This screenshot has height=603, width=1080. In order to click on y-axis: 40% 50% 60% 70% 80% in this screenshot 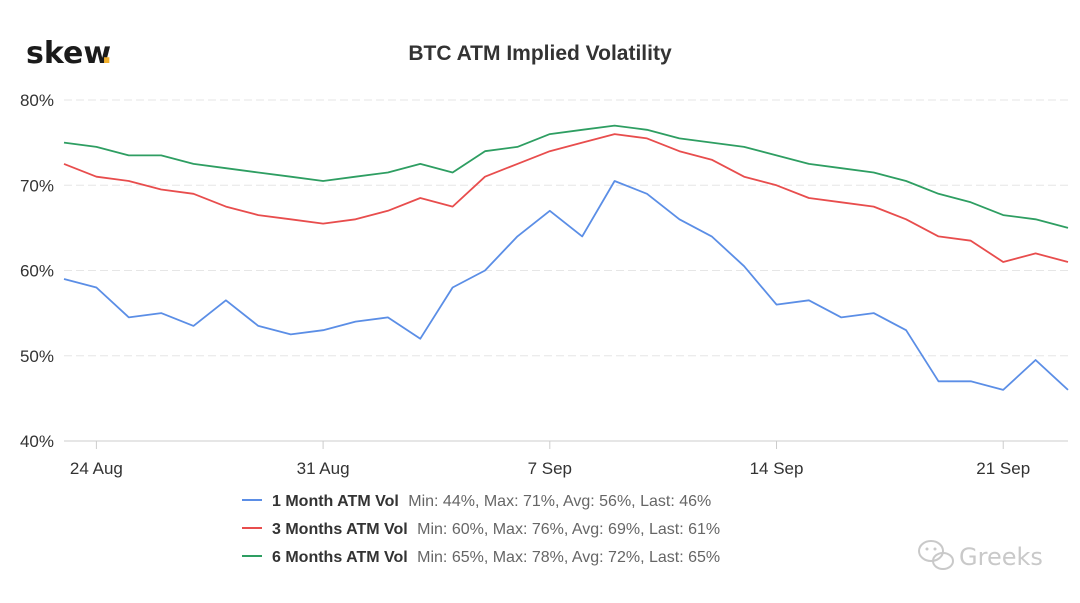, I will do `click(37, 271)`.